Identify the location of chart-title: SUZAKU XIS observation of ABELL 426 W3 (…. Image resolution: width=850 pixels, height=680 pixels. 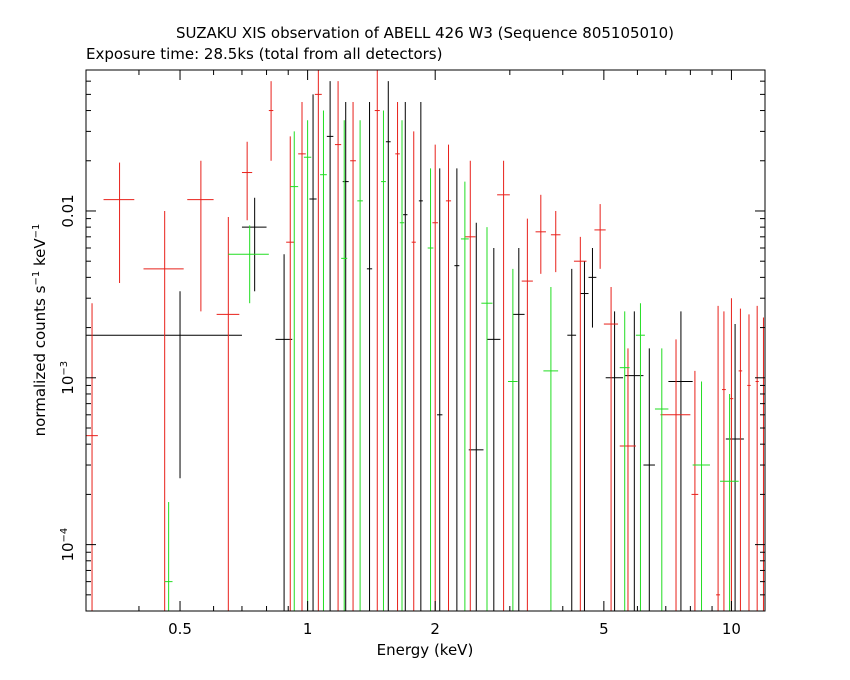
(425, 33).